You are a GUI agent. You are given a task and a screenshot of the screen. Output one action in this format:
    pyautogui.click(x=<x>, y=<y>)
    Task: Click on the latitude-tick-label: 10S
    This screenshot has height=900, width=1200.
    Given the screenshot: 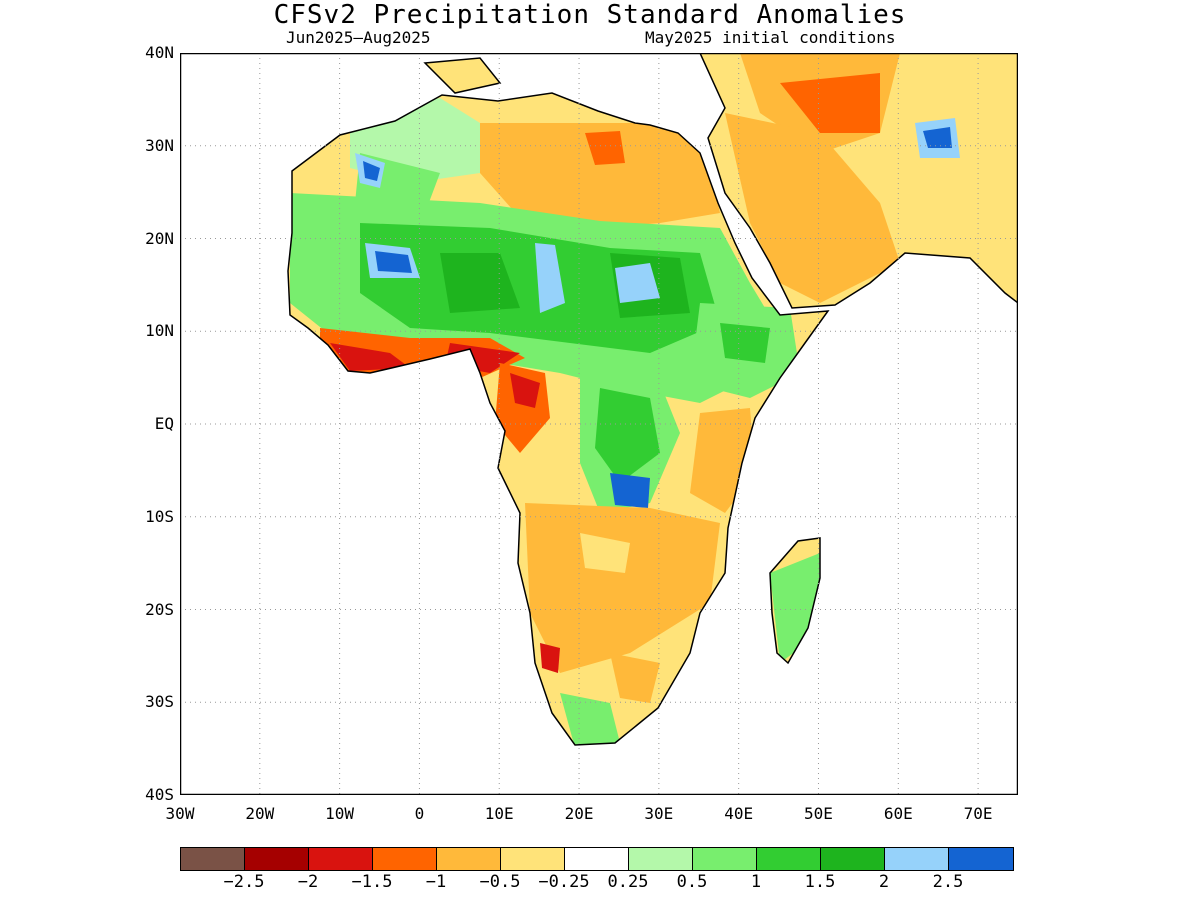 What is the action you would take?
    pyautogui.click(x=159, y=516)
    